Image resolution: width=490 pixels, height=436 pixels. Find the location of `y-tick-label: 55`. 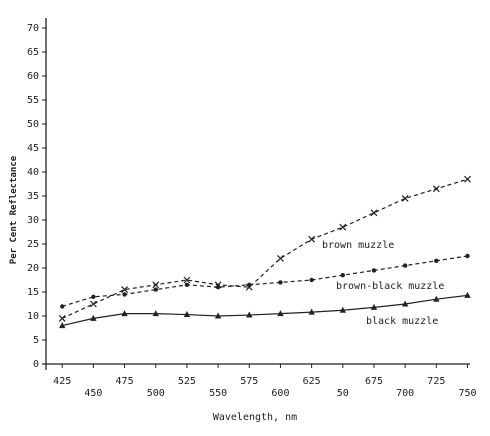

y-tick-label: 55 is located at coordinates (33, 100).